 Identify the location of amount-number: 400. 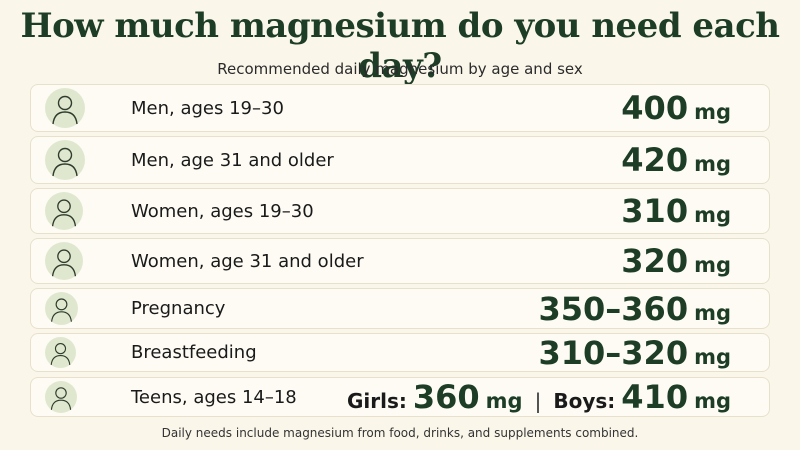
(655, 108).